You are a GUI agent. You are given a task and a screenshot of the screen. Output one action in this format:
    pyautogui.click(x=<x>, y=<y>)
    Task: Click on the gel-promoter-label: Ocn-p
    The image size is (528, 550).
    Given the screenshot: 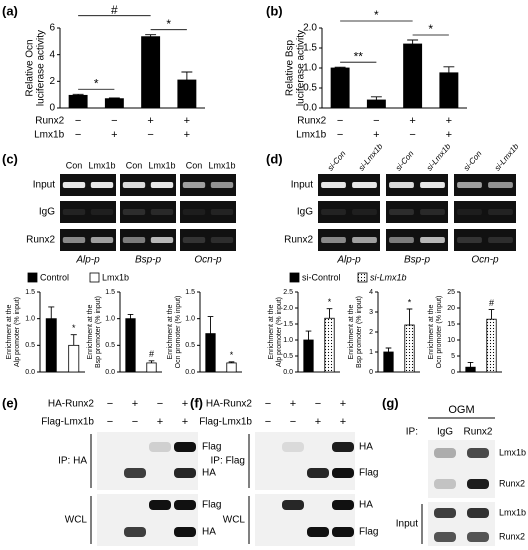 What is the action you would take?
    pyautogui.click(x=208, y=260)
    